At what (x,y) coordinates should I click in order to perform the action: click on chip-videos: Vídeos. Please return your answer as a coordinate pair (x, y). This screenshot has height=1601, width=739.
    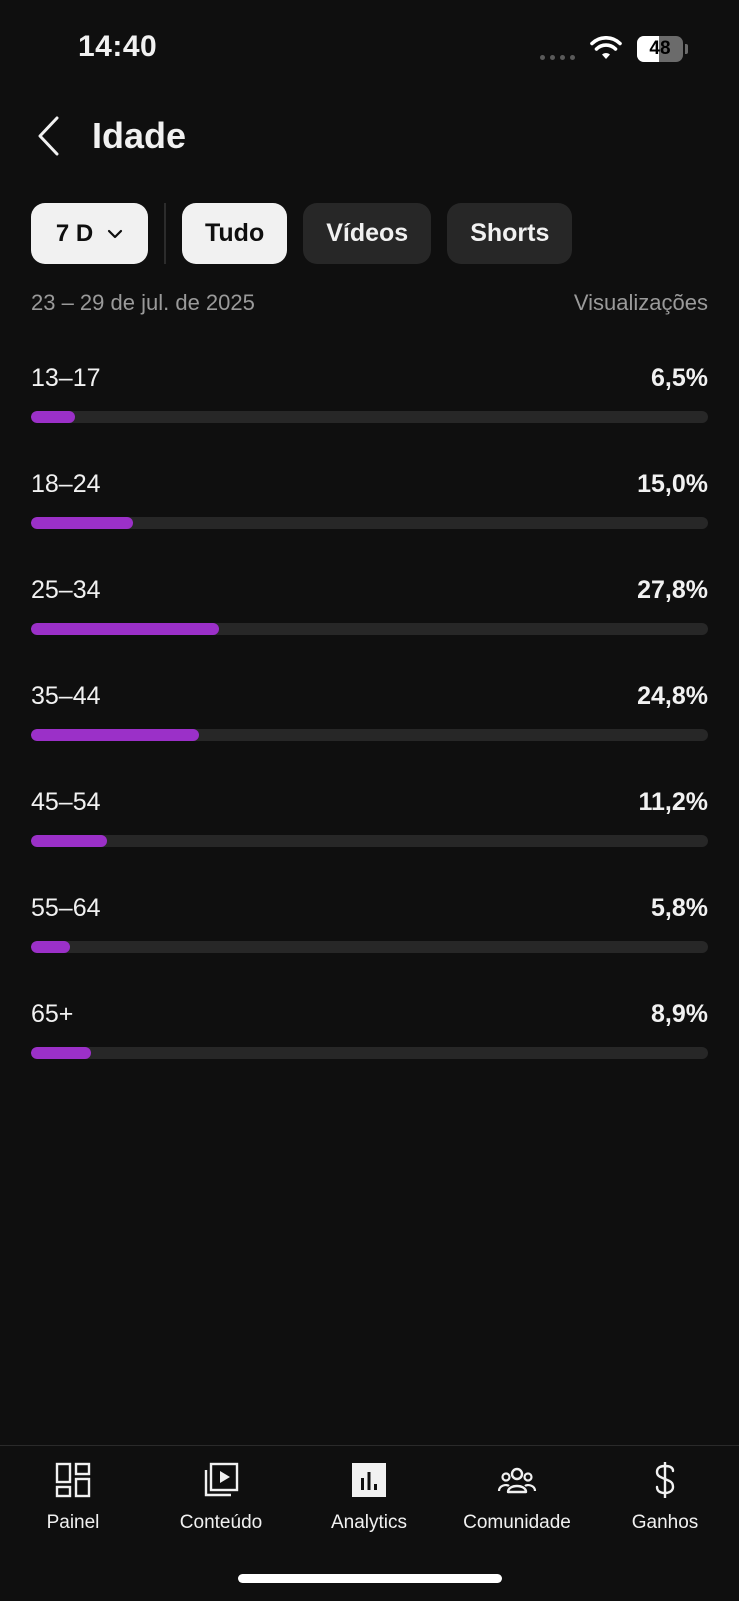
    Looking at the image, I should click on (367, 233).